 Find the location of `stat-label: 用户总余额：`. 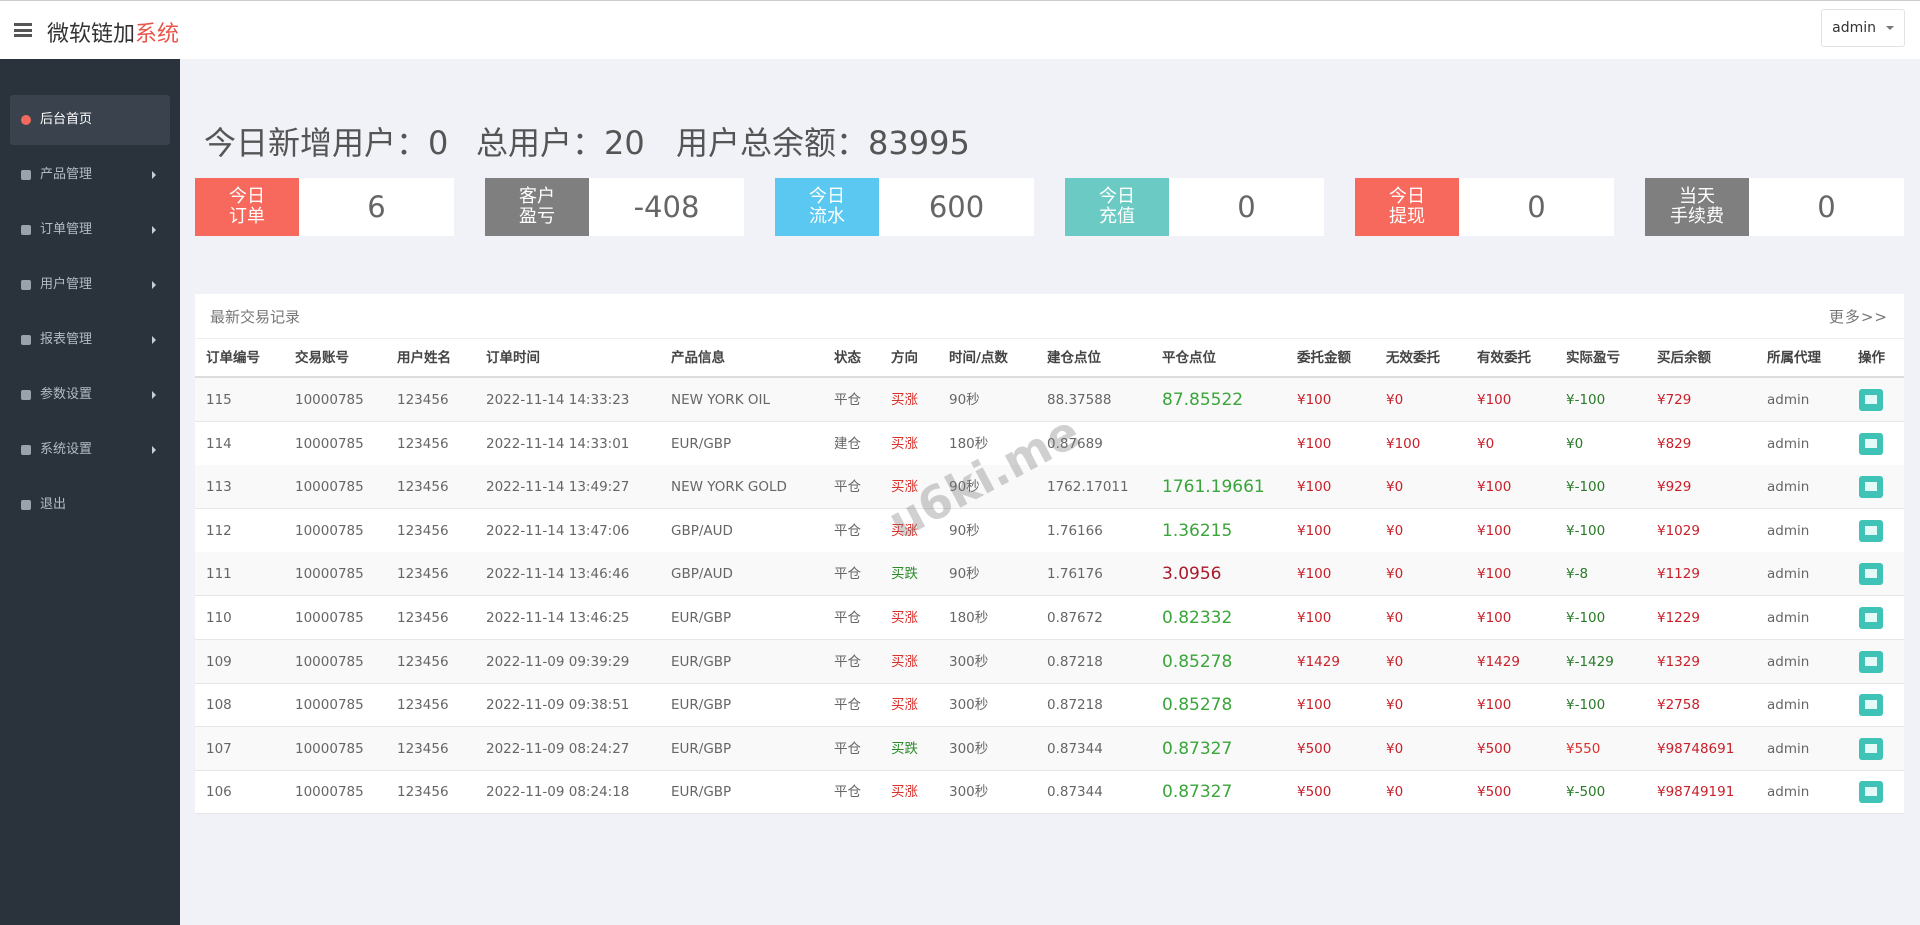

stat-label: 用户总余额： is located at coordinates (772, 143).